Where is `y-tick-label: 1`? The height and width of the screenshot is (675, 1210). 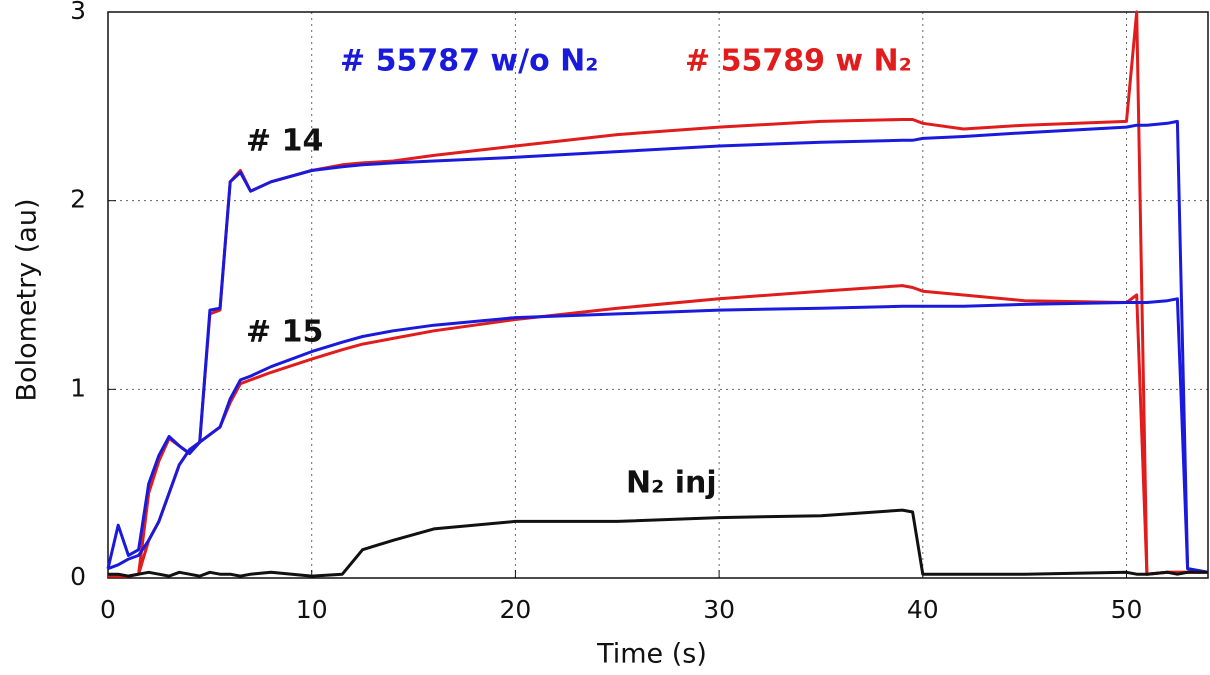 y-tick-label: 1 is located at coordinates (78, 387).